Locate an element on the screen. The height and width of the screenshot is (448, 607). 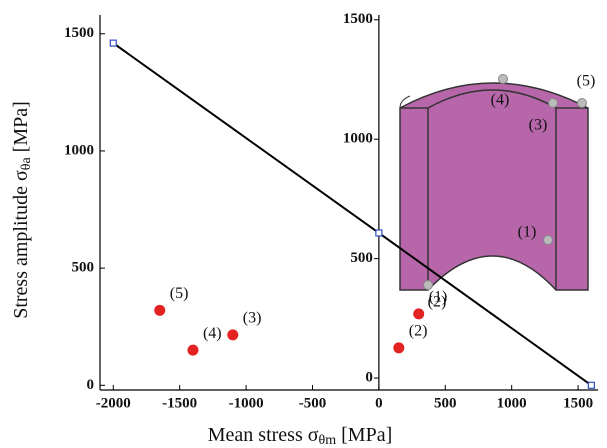
point-label: (3) is located at coordinates (252, 318).